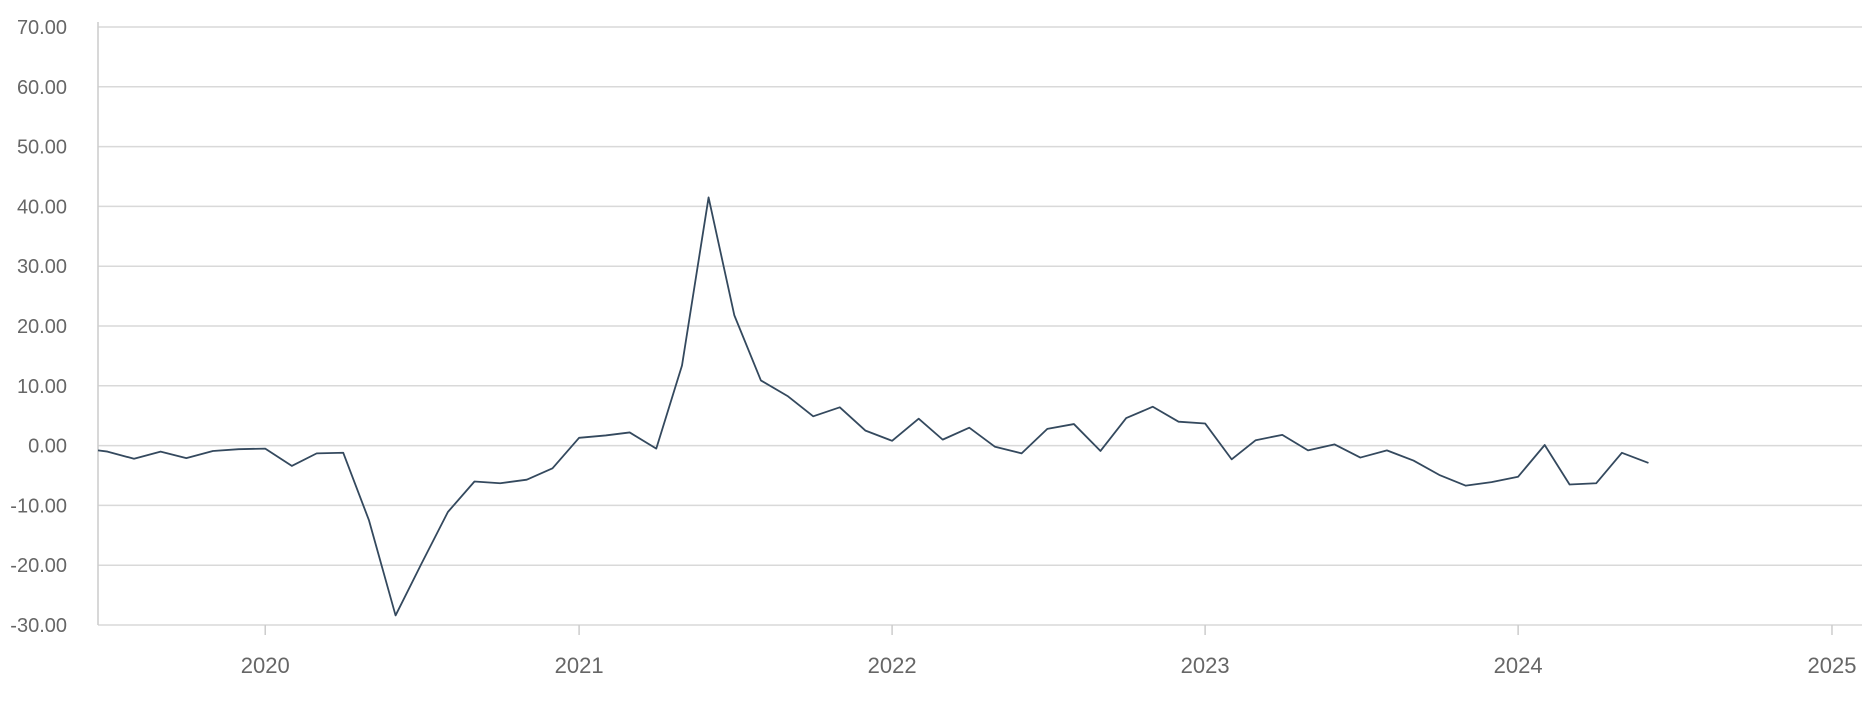  I want to click on x-axis: 2020 2021 2022 2023 2024 2025, so click(1049, 651).